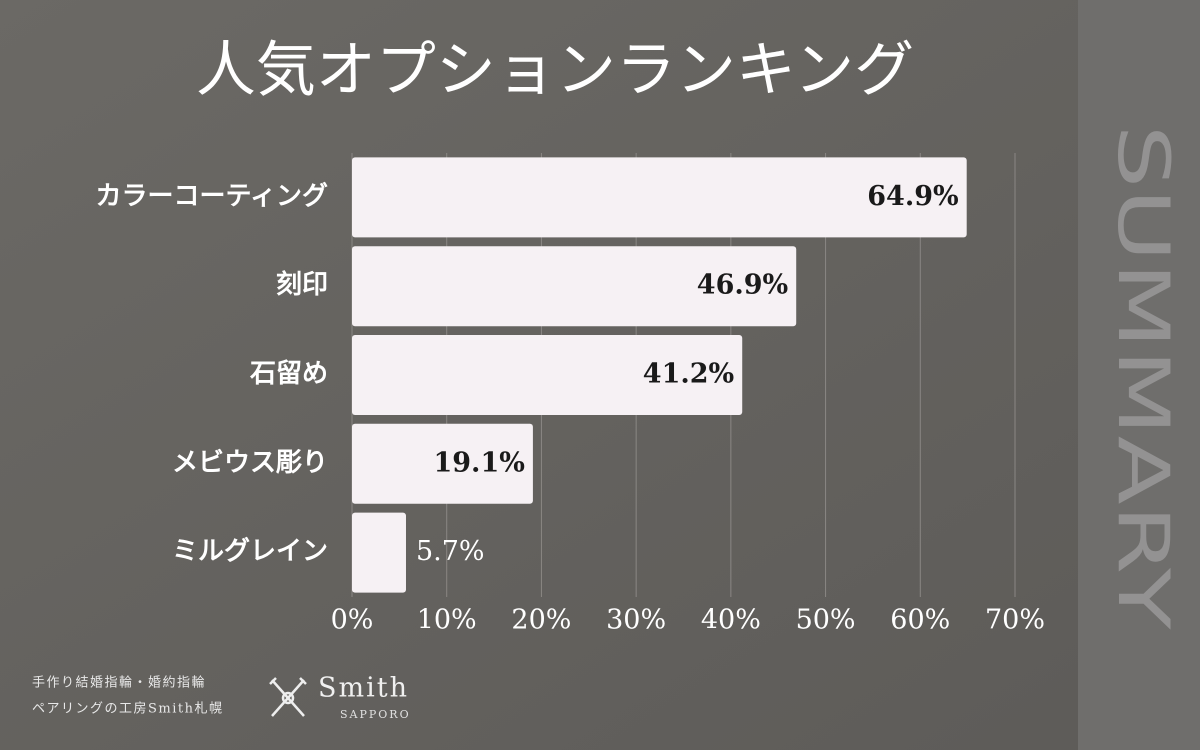 Image resolution: width=1200 pixels, height=750 pixels. I want to click on category-label: ミルグレイン, so click(250, 552).